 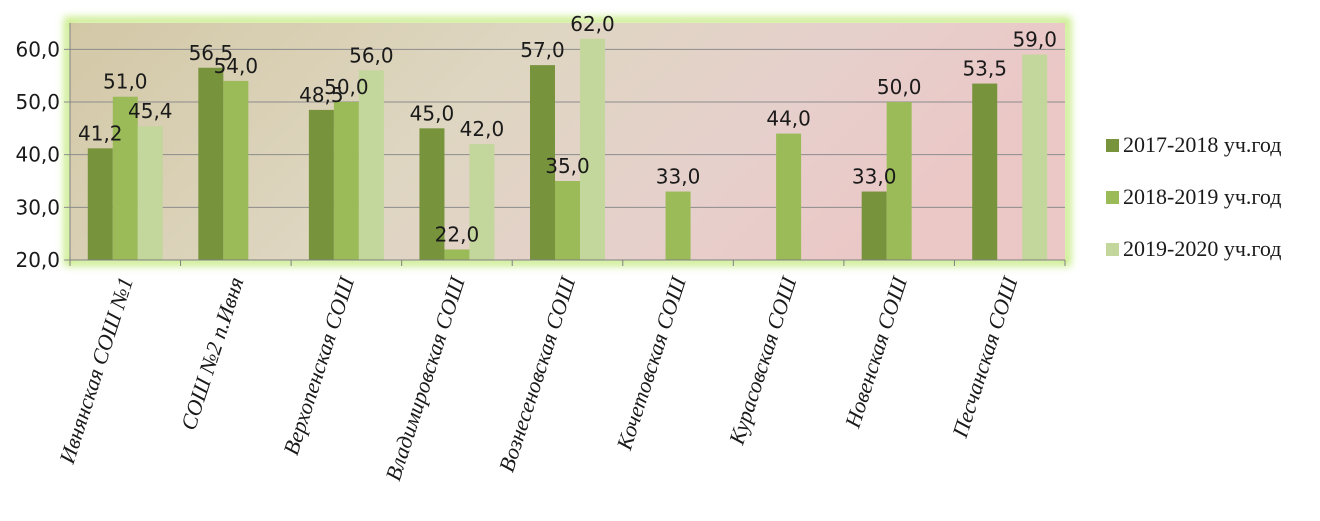 What do you see at coordinates (1202, 196) in the screenshot?
I see `legend-label: 2018-2019 уч.год` at bounding box center [1202, 196].